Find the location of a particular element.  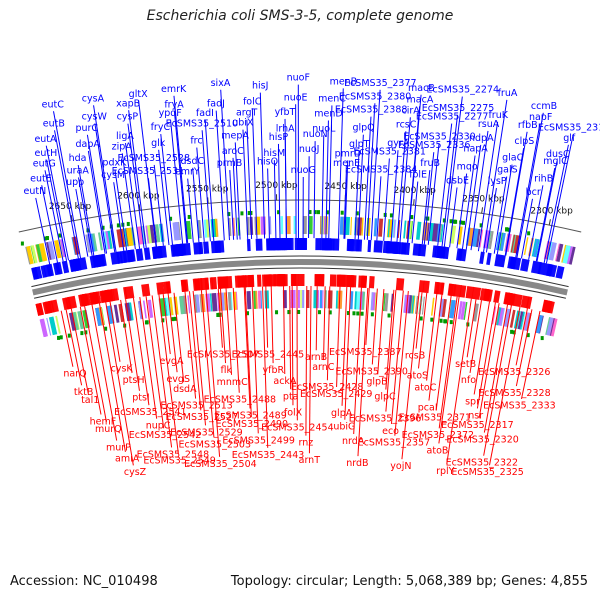

reverse-gene-label: EcSMS35_2357 is located at coordinates (394, 443).